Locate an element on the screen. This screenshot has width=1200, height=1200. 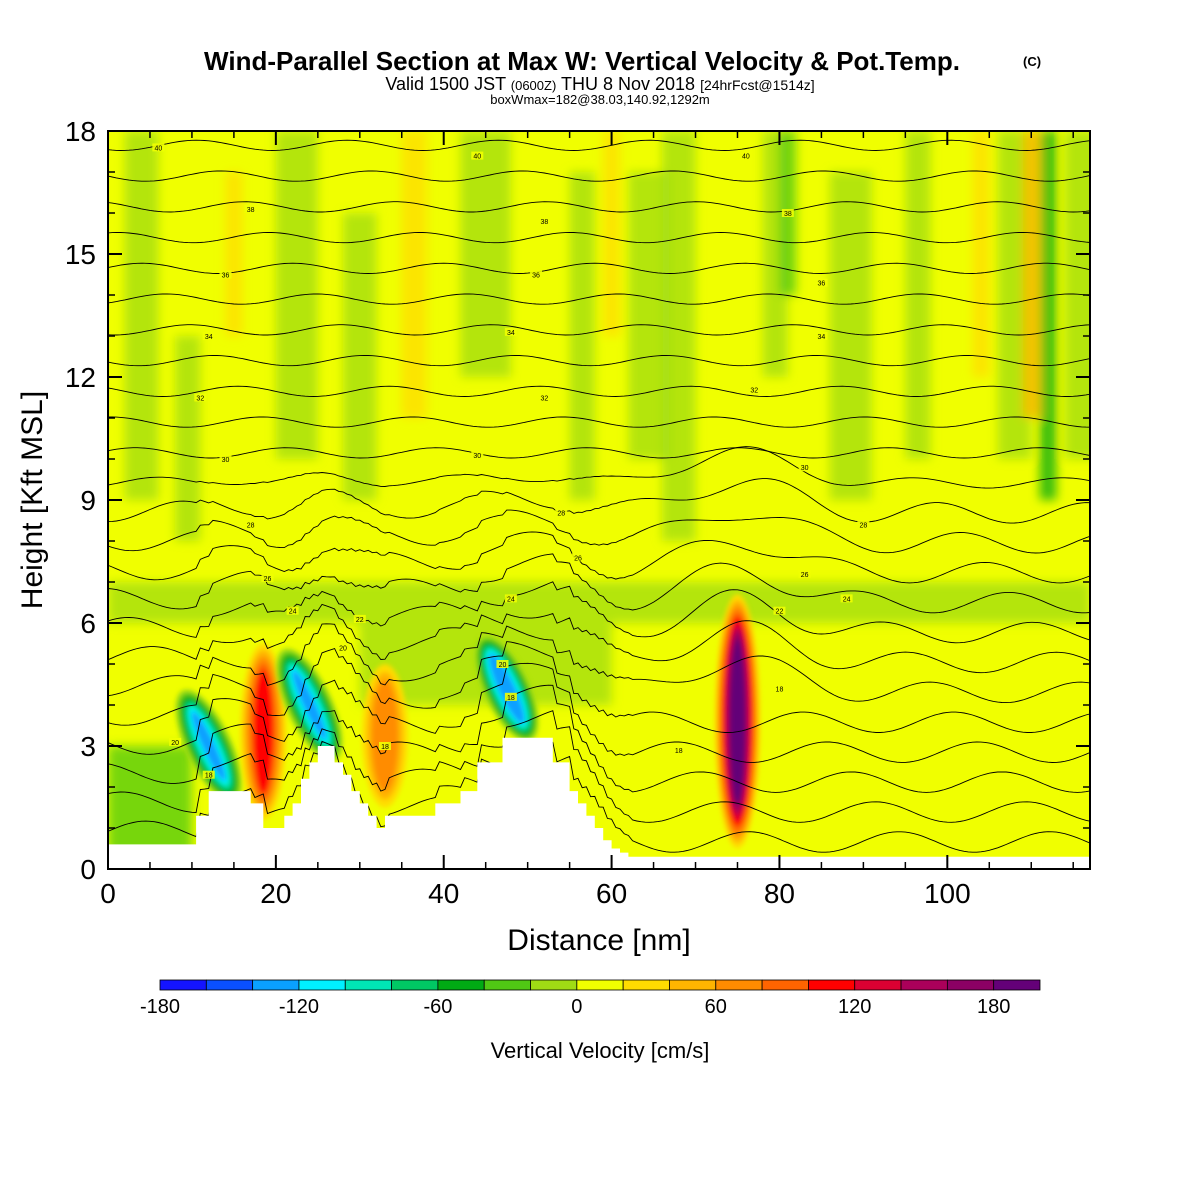
colorbar-tick-label: -180 is located at coordinates (160, 1007).